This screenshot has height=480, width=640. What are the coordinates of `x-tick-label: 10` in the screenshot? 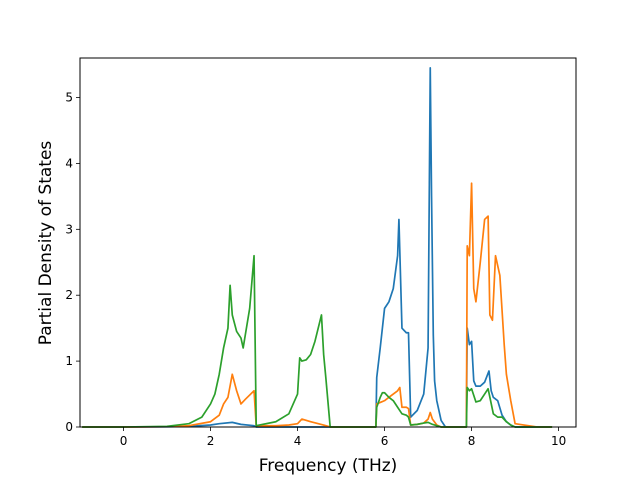 It's located at (558, 441).